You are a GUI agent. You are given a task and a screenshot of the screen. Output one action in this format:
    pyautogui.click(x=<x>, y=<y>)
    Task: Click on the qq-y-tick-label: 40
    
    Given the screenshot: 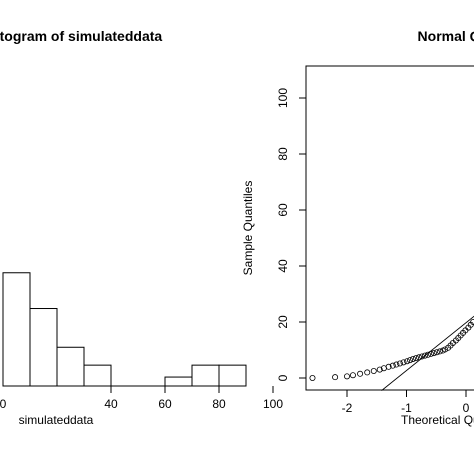 What is the action you would take?
    pyautogui.click(x=283, y=266)
    